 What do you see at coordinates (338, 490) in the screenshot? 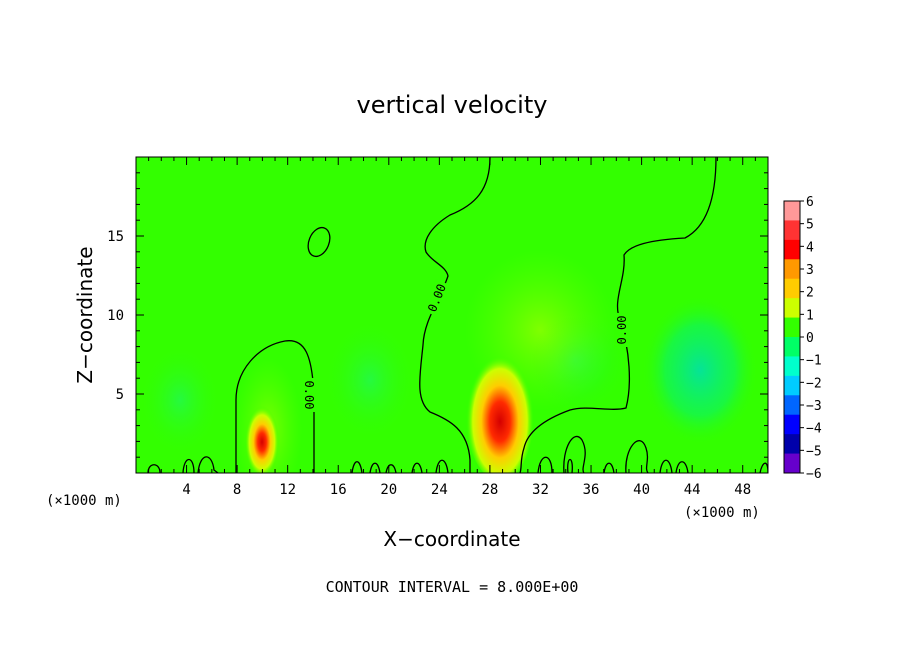
I see `x-tick-label: 16` at bounding box center [338, 490].